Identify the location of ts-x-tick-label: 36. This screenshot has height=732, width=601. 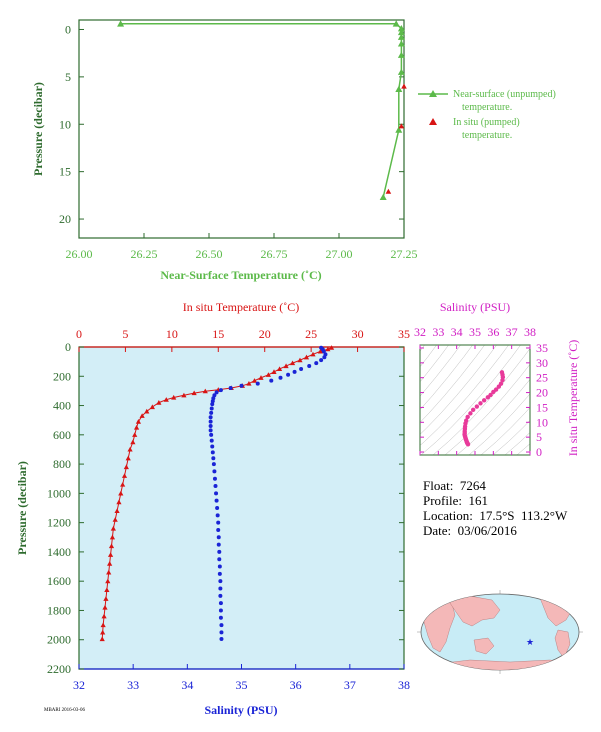
(493, 332).